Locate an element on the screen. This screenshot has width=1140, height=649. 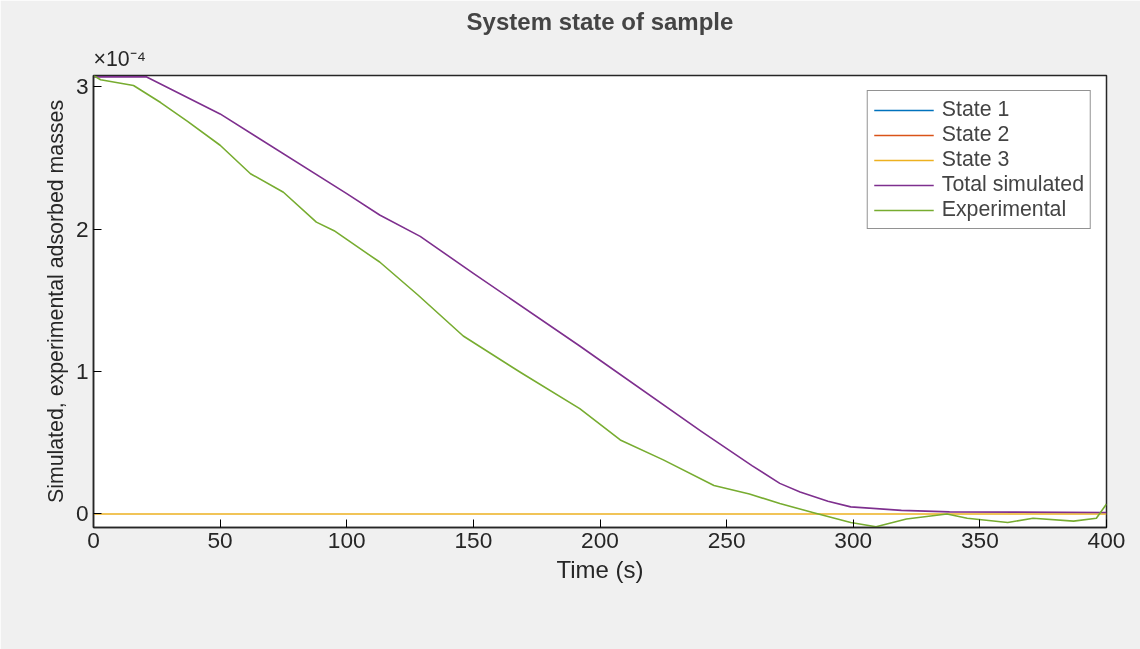
x-tick-label: 300 is located at coordinates (853, 539).